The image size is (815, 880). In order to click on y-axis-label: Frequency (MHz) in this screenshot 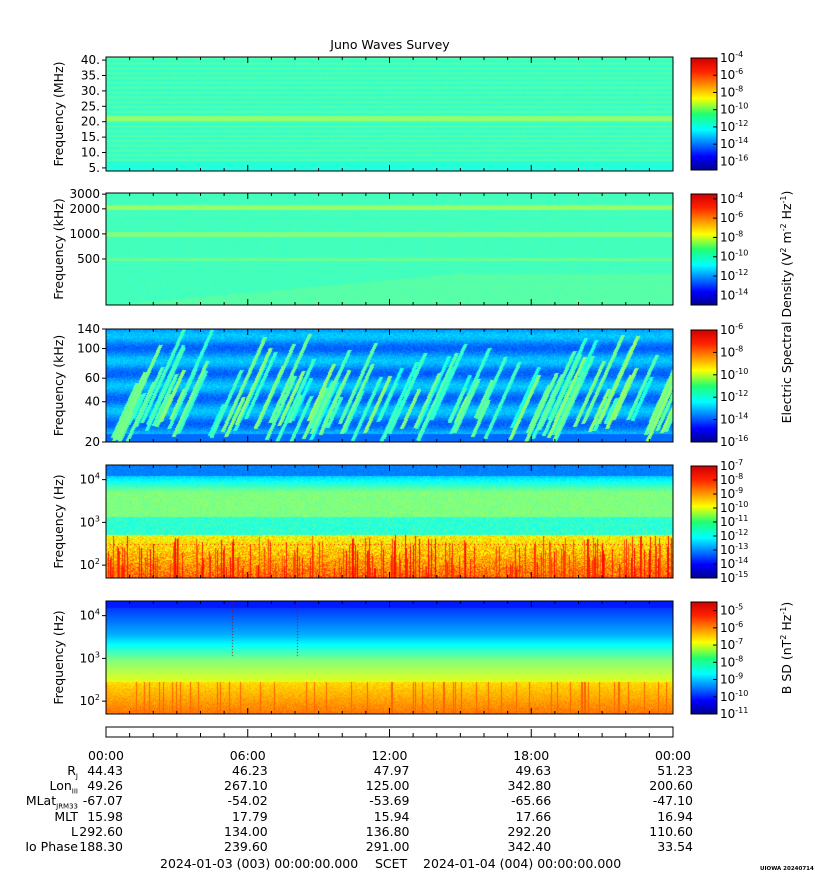, I will do `click(58, 113)`.